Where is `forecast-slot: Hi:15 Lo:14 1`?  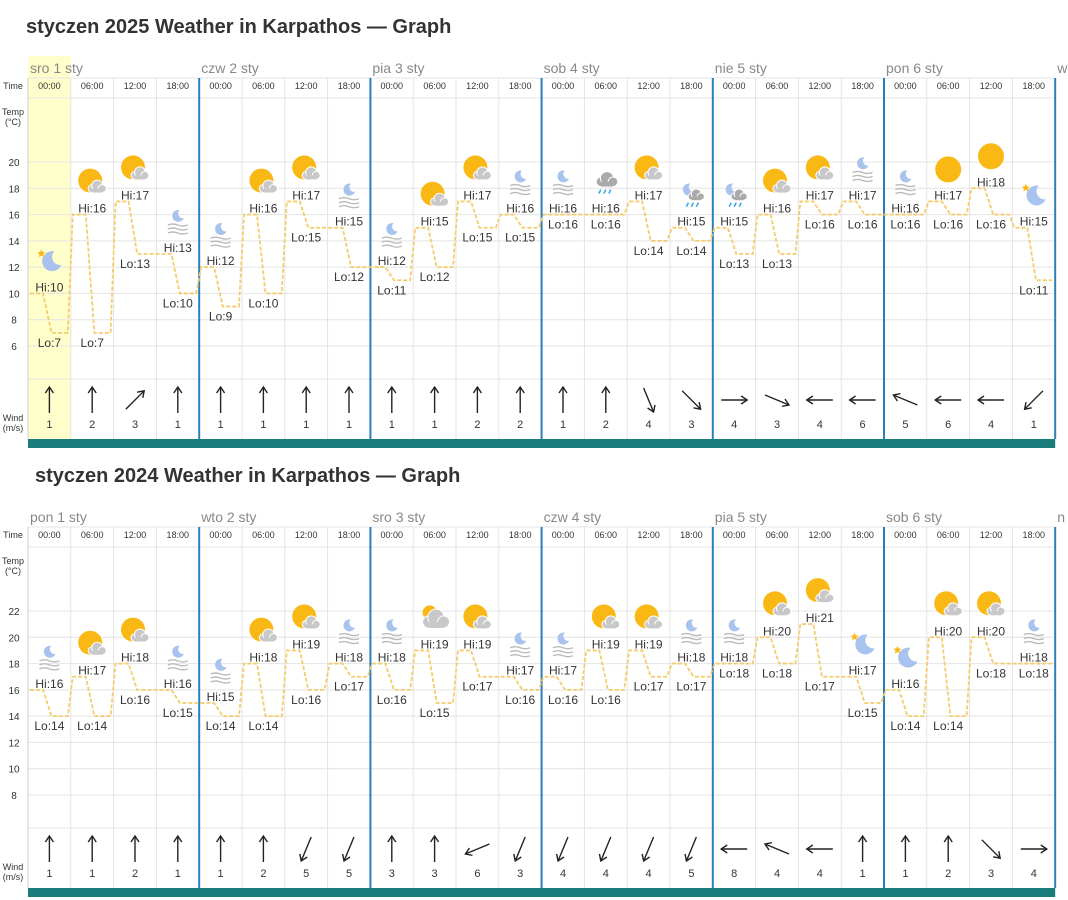
forecast-slot: Hi:15 Lo:14 1 is located at coordinates (221, 769).